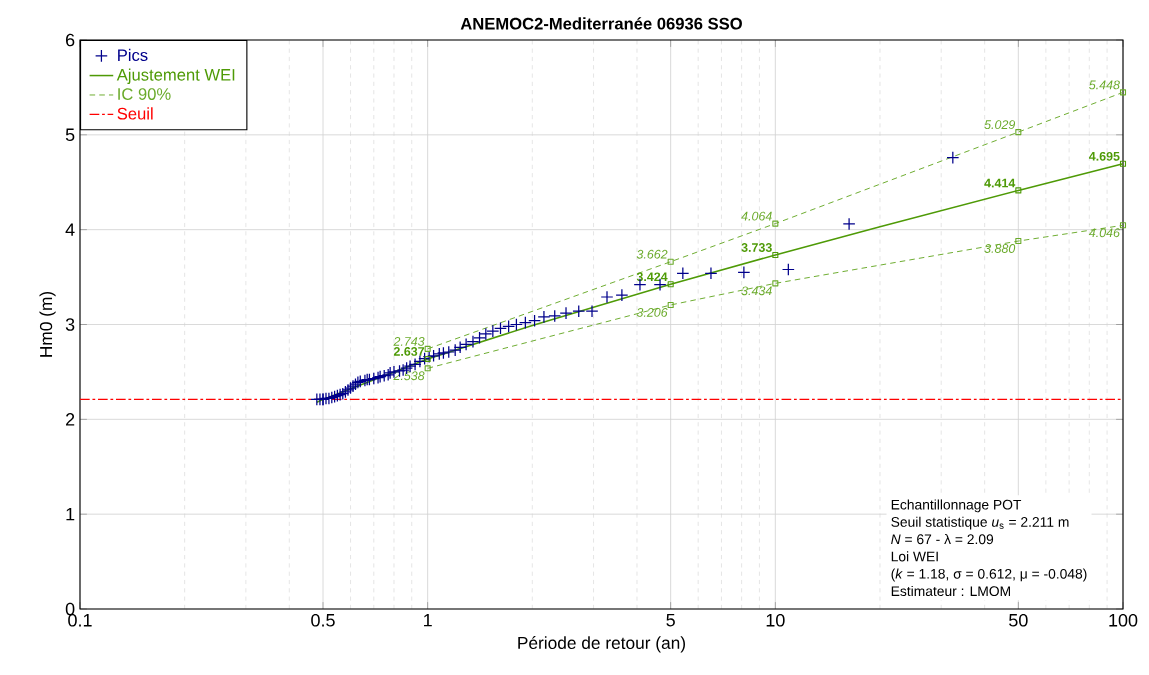 The width and height of the screenshot is (1149, 675). Describe the element at coordinates (144, 94) in the screenshot. I see `legend-label: IC 90%` at that location.